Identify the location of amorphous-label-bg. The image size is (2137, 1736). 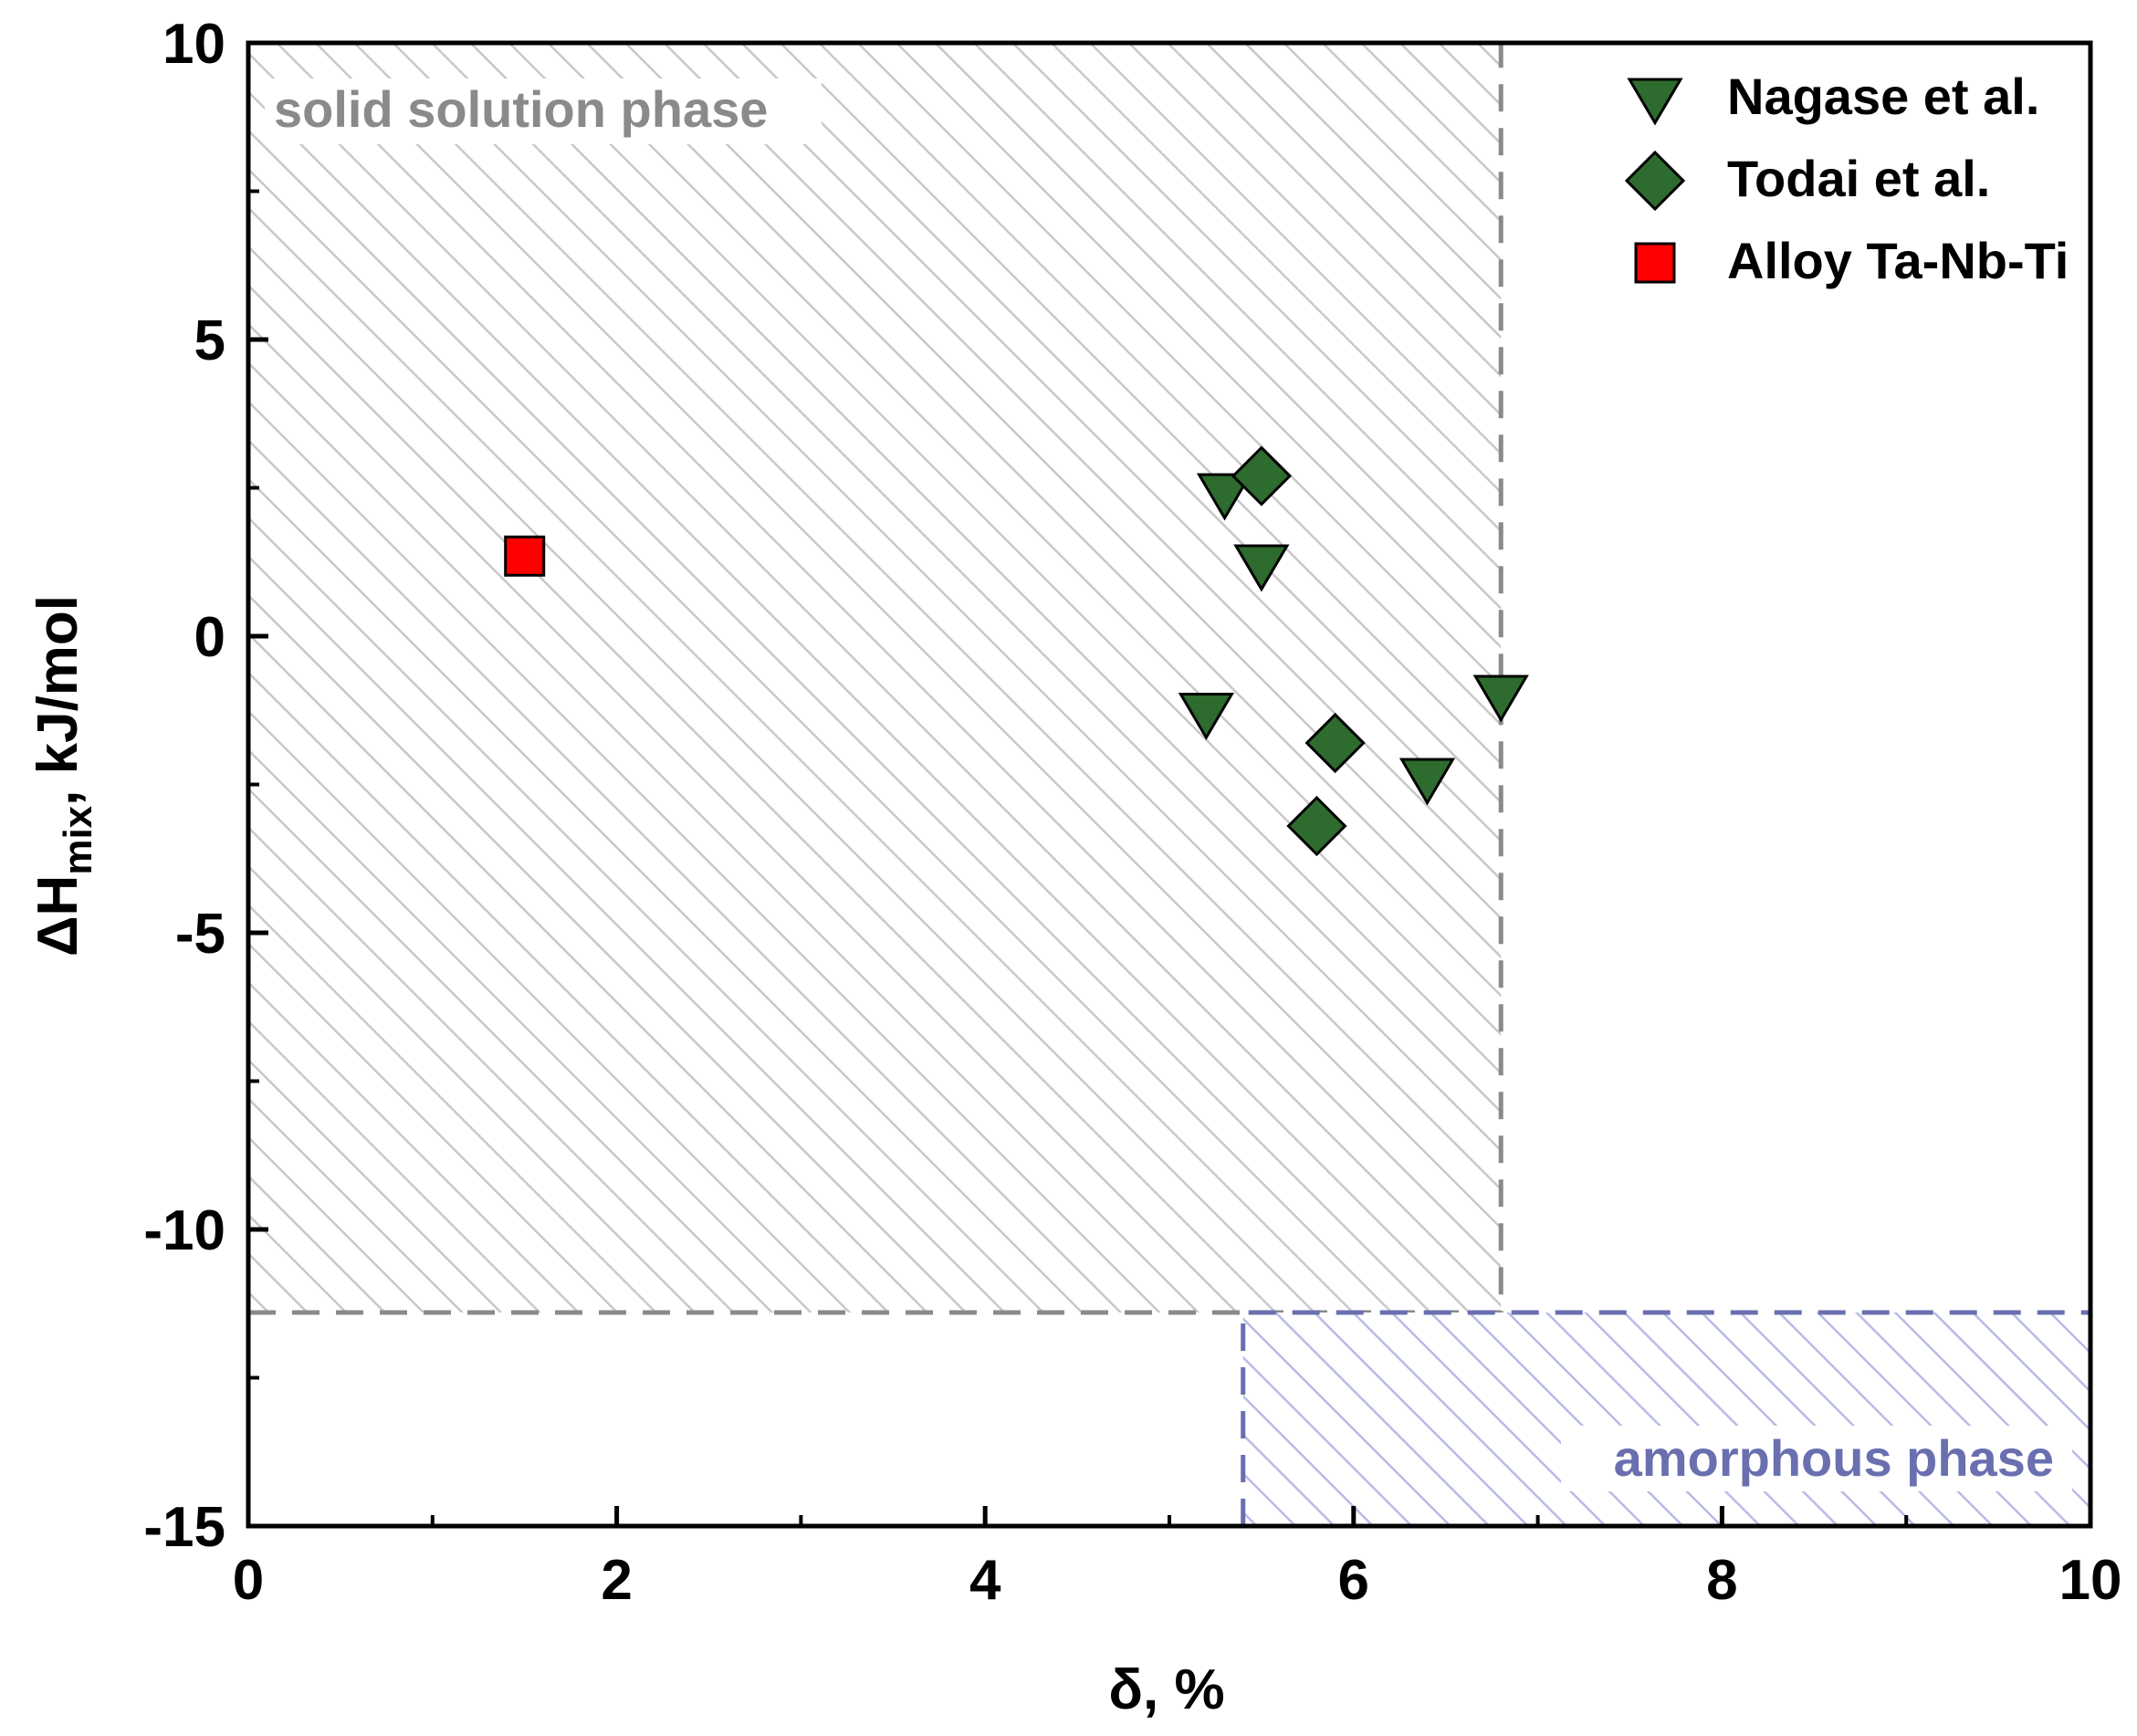
(1816, 1458).